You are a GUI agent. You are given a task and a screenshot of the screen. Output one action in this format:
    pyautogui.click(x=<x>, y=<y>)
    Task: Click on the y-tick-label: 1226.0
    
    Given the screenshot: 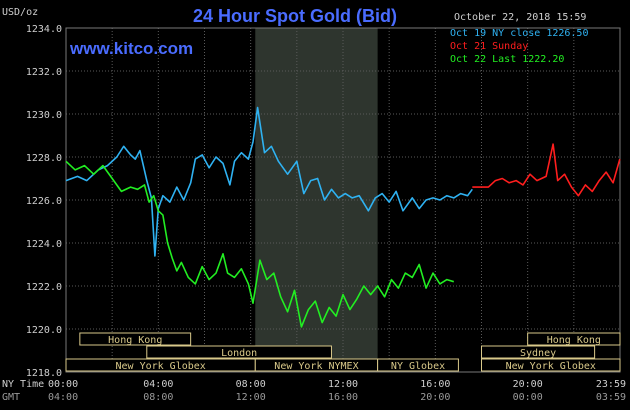 What is the action you would take?
    pyautogui.click(x=44, y=201)
    